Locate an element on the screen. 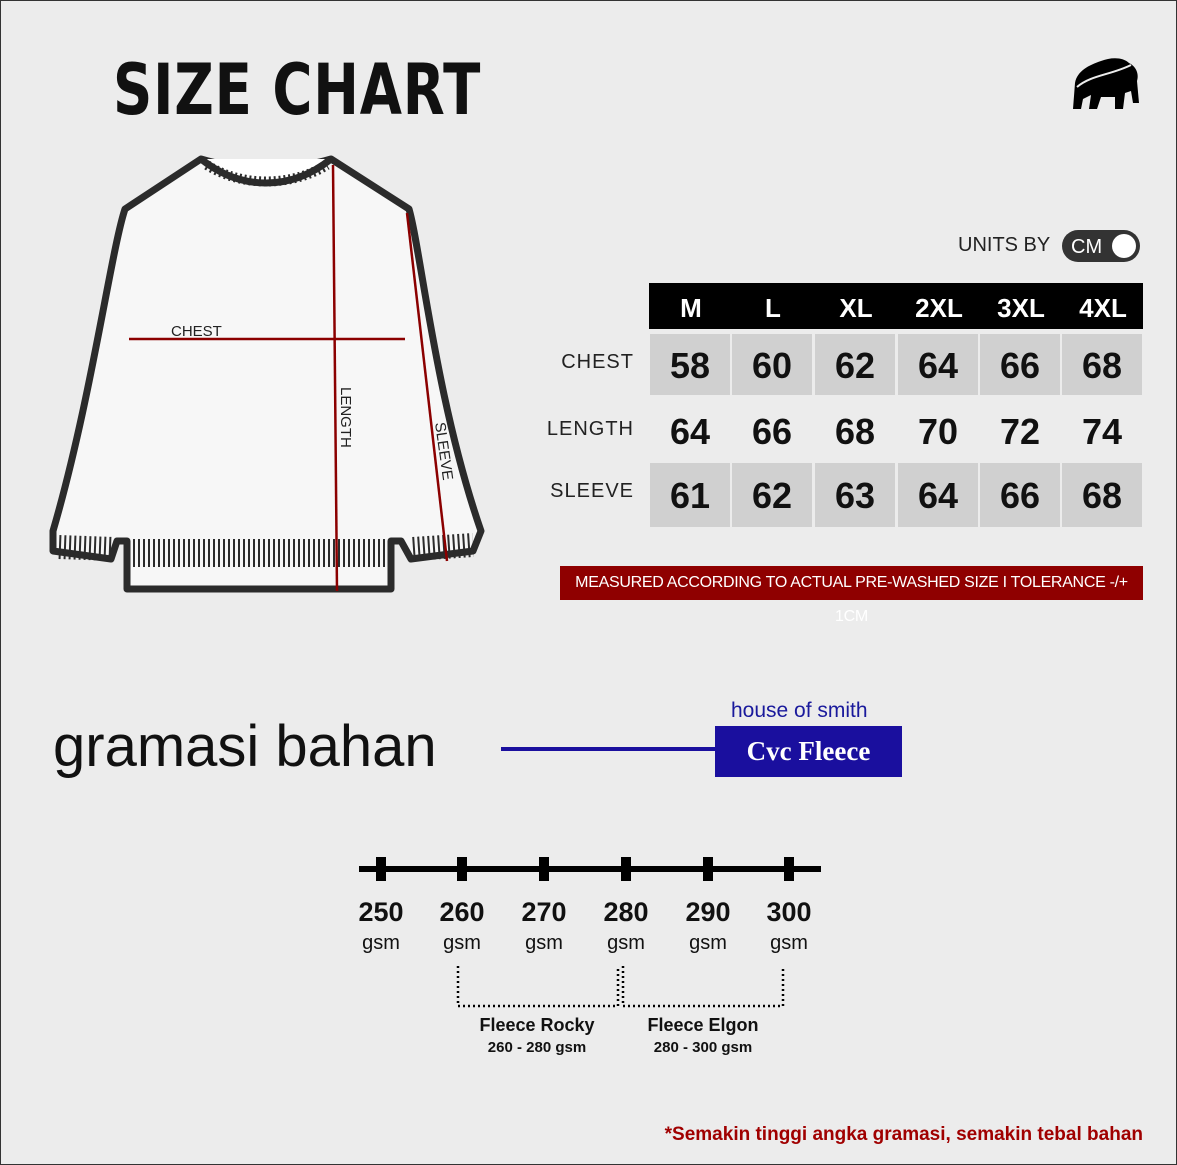 Image resolution: width=1177 pixels, height=1165 pixels. table-header is located at coordinates (896, 306).